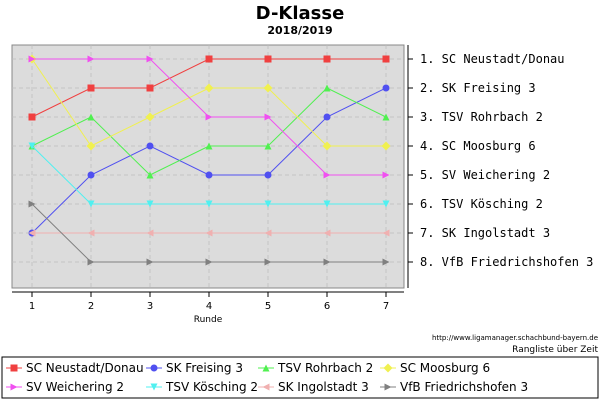  What do you see at coordinates (478, 146) in the screenshot?
I see `rank-label: 4. SC Moosburg 6` at bounding box center [478, 146].